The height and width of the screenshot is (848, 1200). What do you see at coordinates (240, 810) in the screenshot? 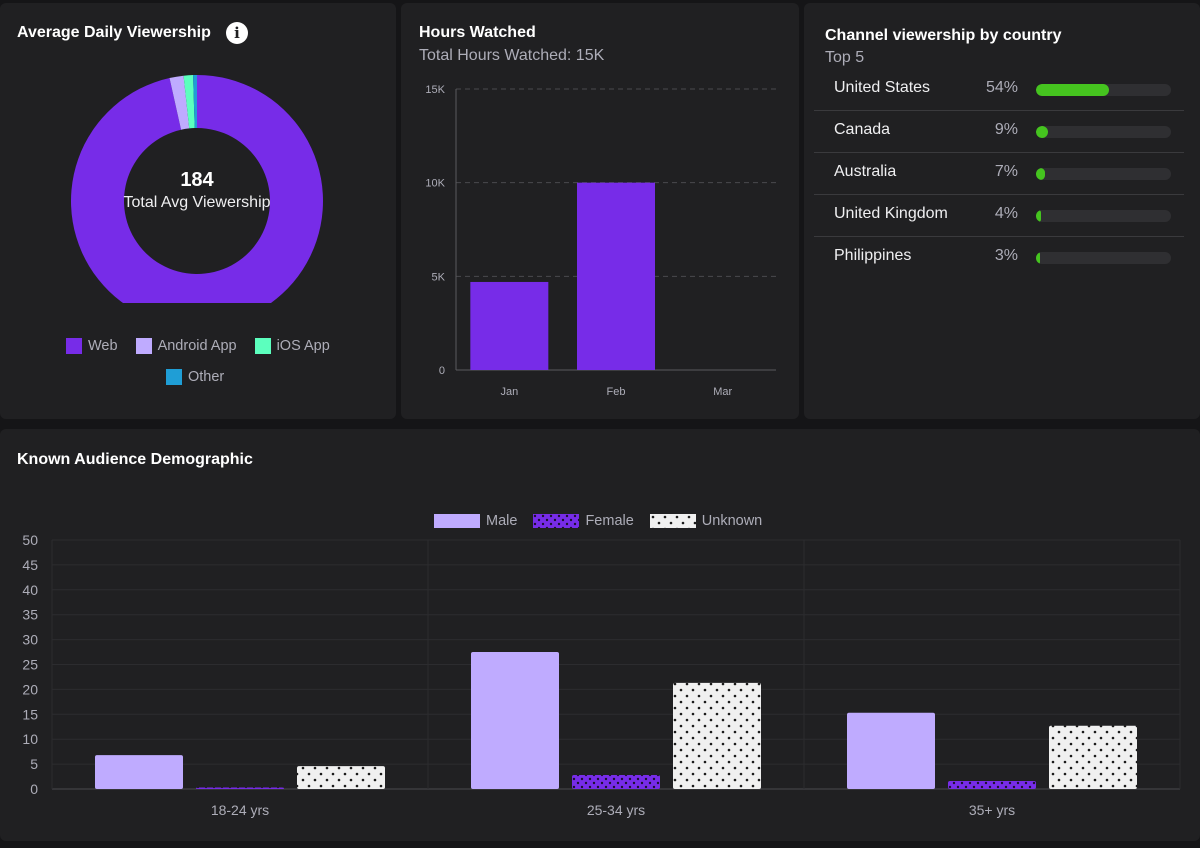
I see `x-tick-label: 18-24 yrs` at bounding box center [240, 810].